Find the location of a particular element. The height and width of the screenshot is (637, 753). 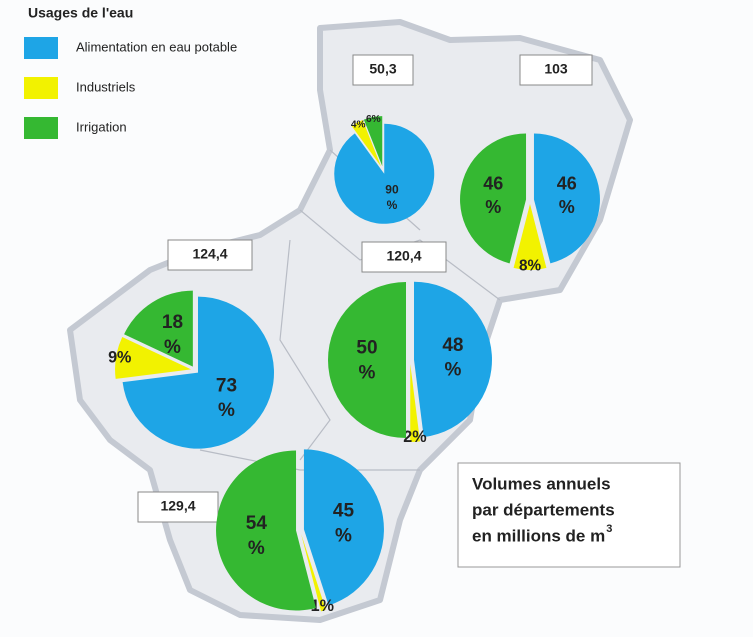

note-line: par départements is located at coordinates (543, 509).